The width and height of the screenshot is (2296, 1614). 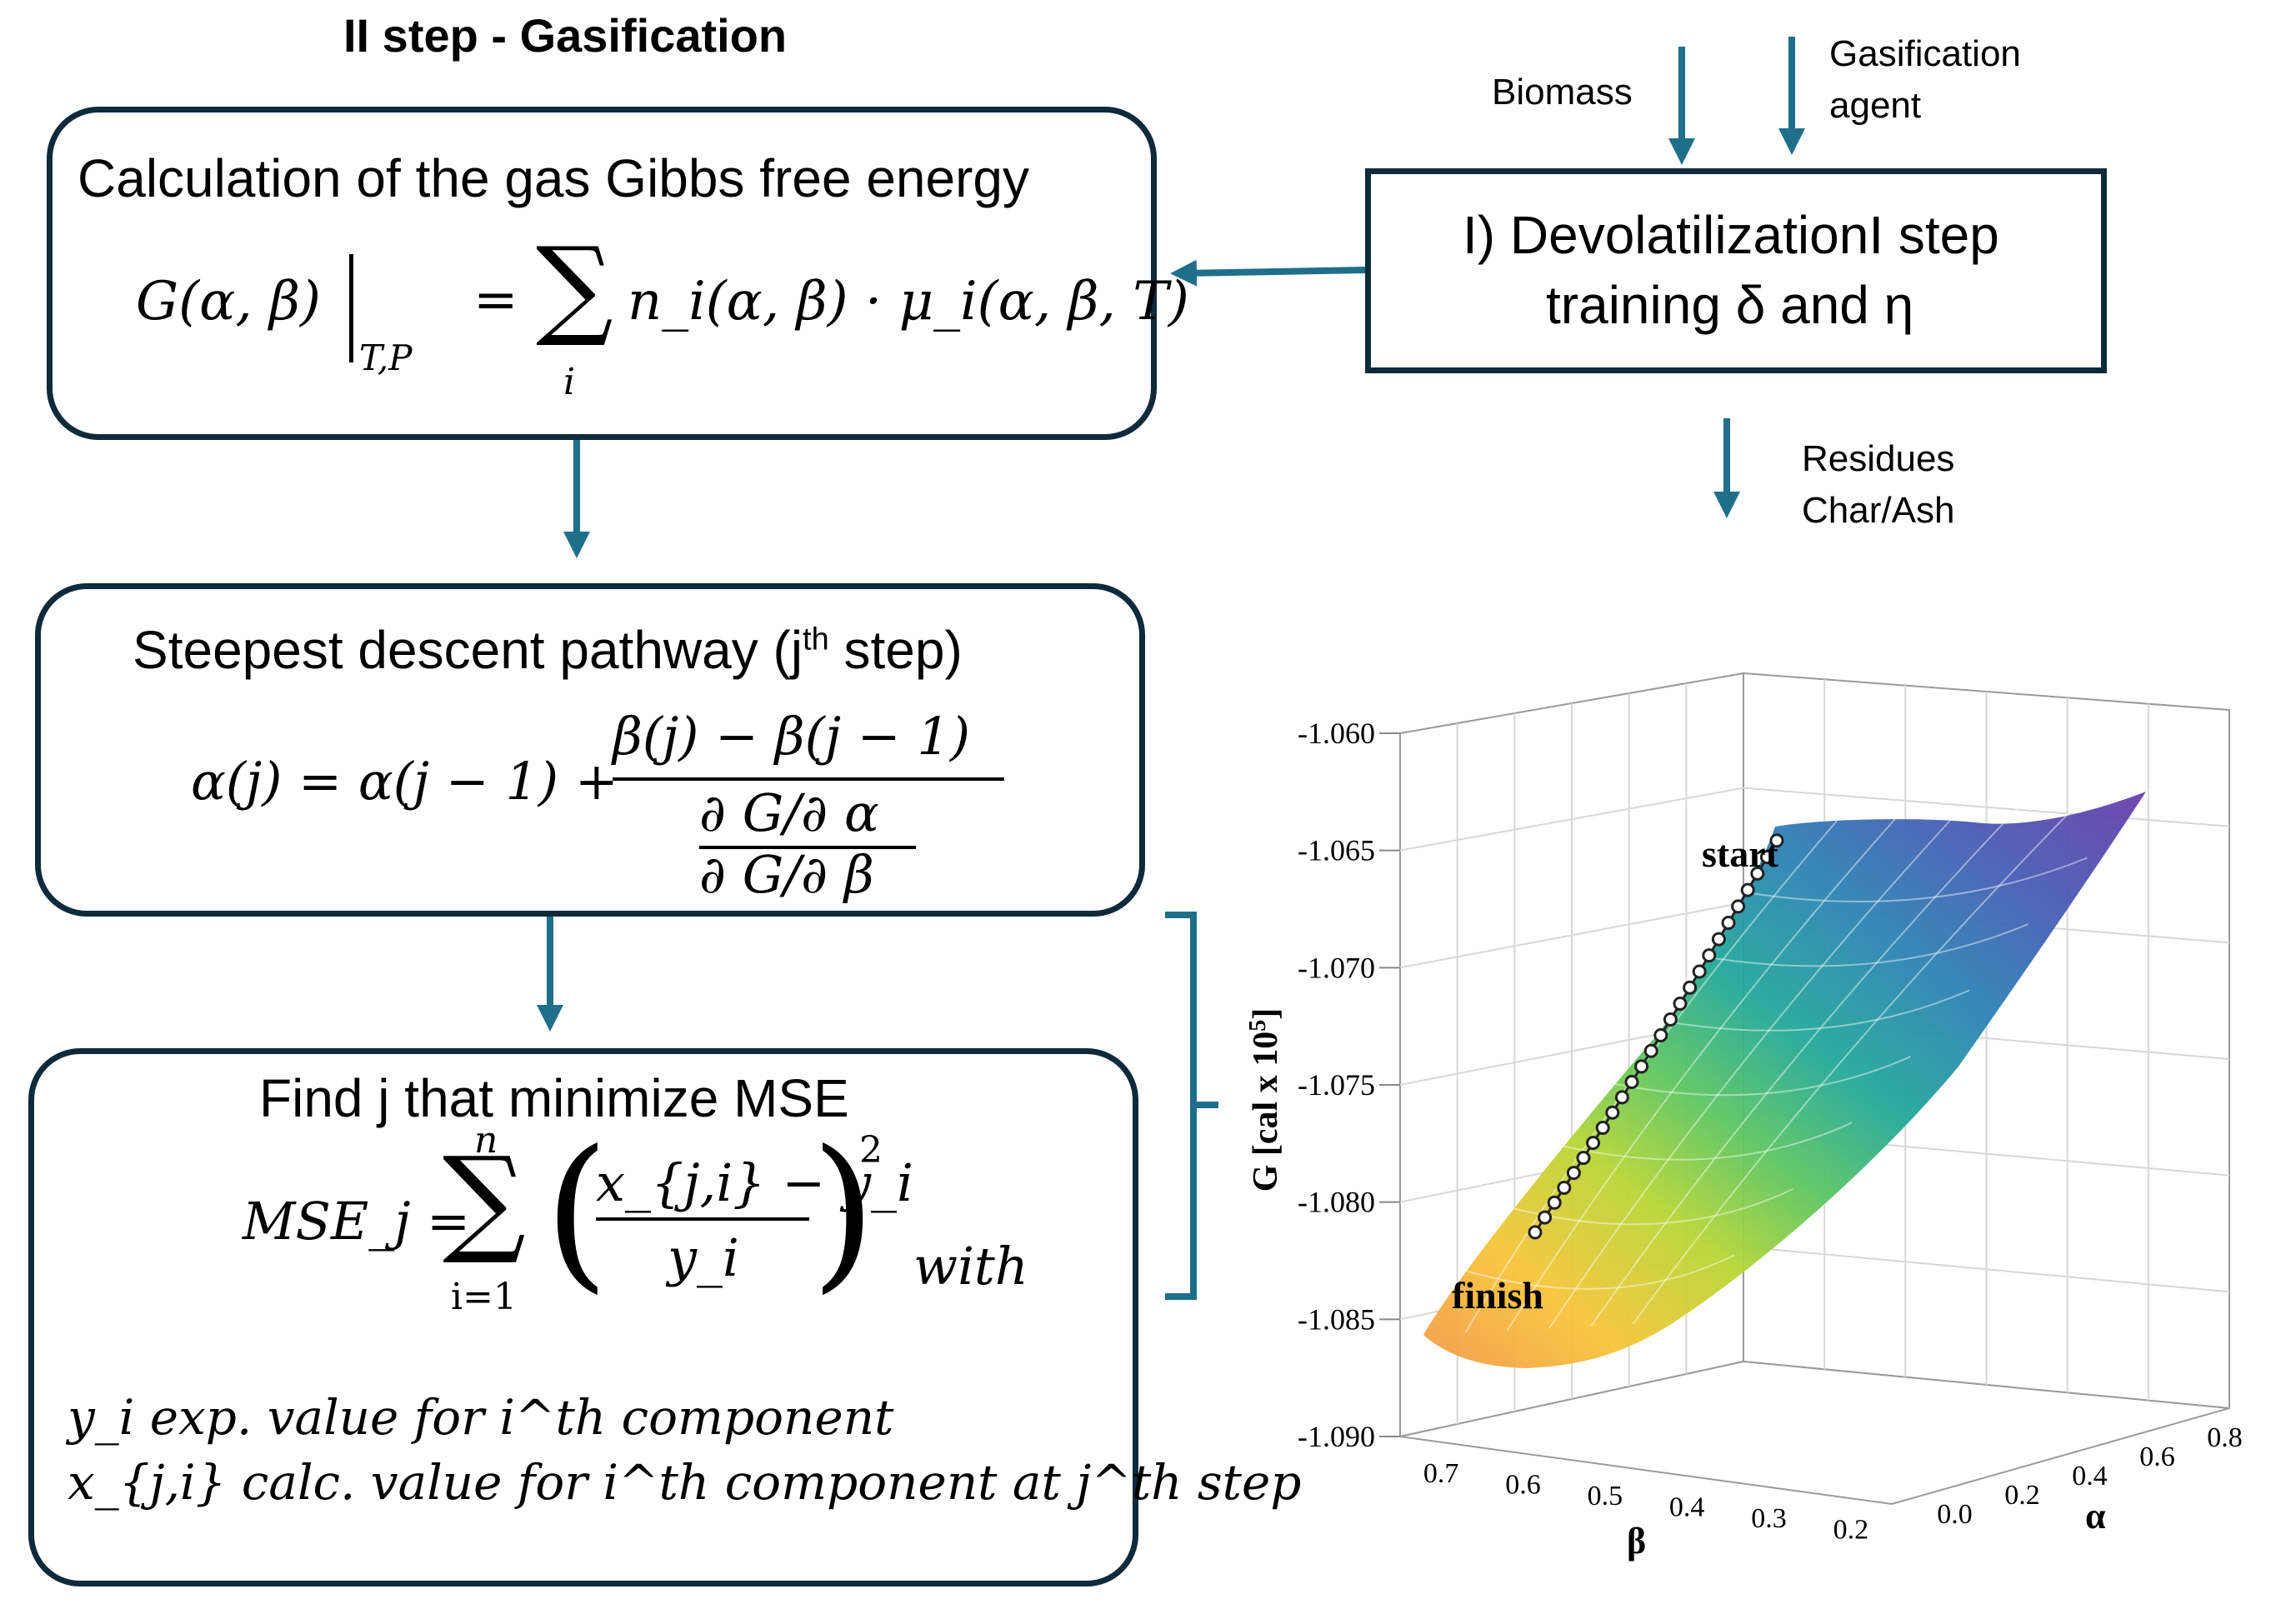 What do you see at coordinates (1191, 1106) in the screenshot?
I see `loop-bracket` at bounding box center [1191, 1106].